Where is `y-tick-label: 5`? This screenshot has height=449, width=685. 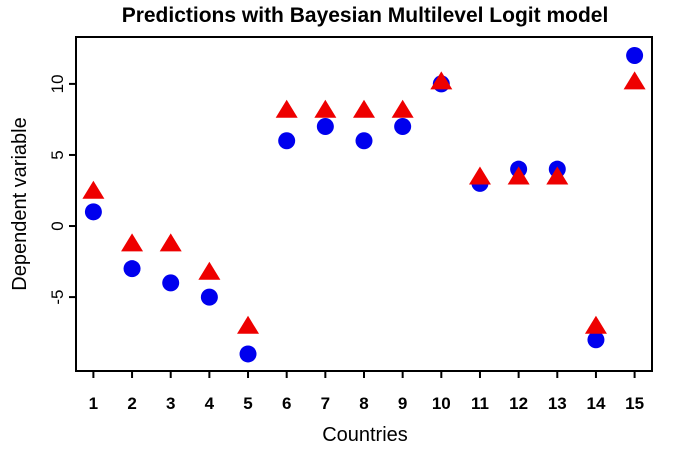
y-tick-label: 5 is located at coordinates (57, 154).